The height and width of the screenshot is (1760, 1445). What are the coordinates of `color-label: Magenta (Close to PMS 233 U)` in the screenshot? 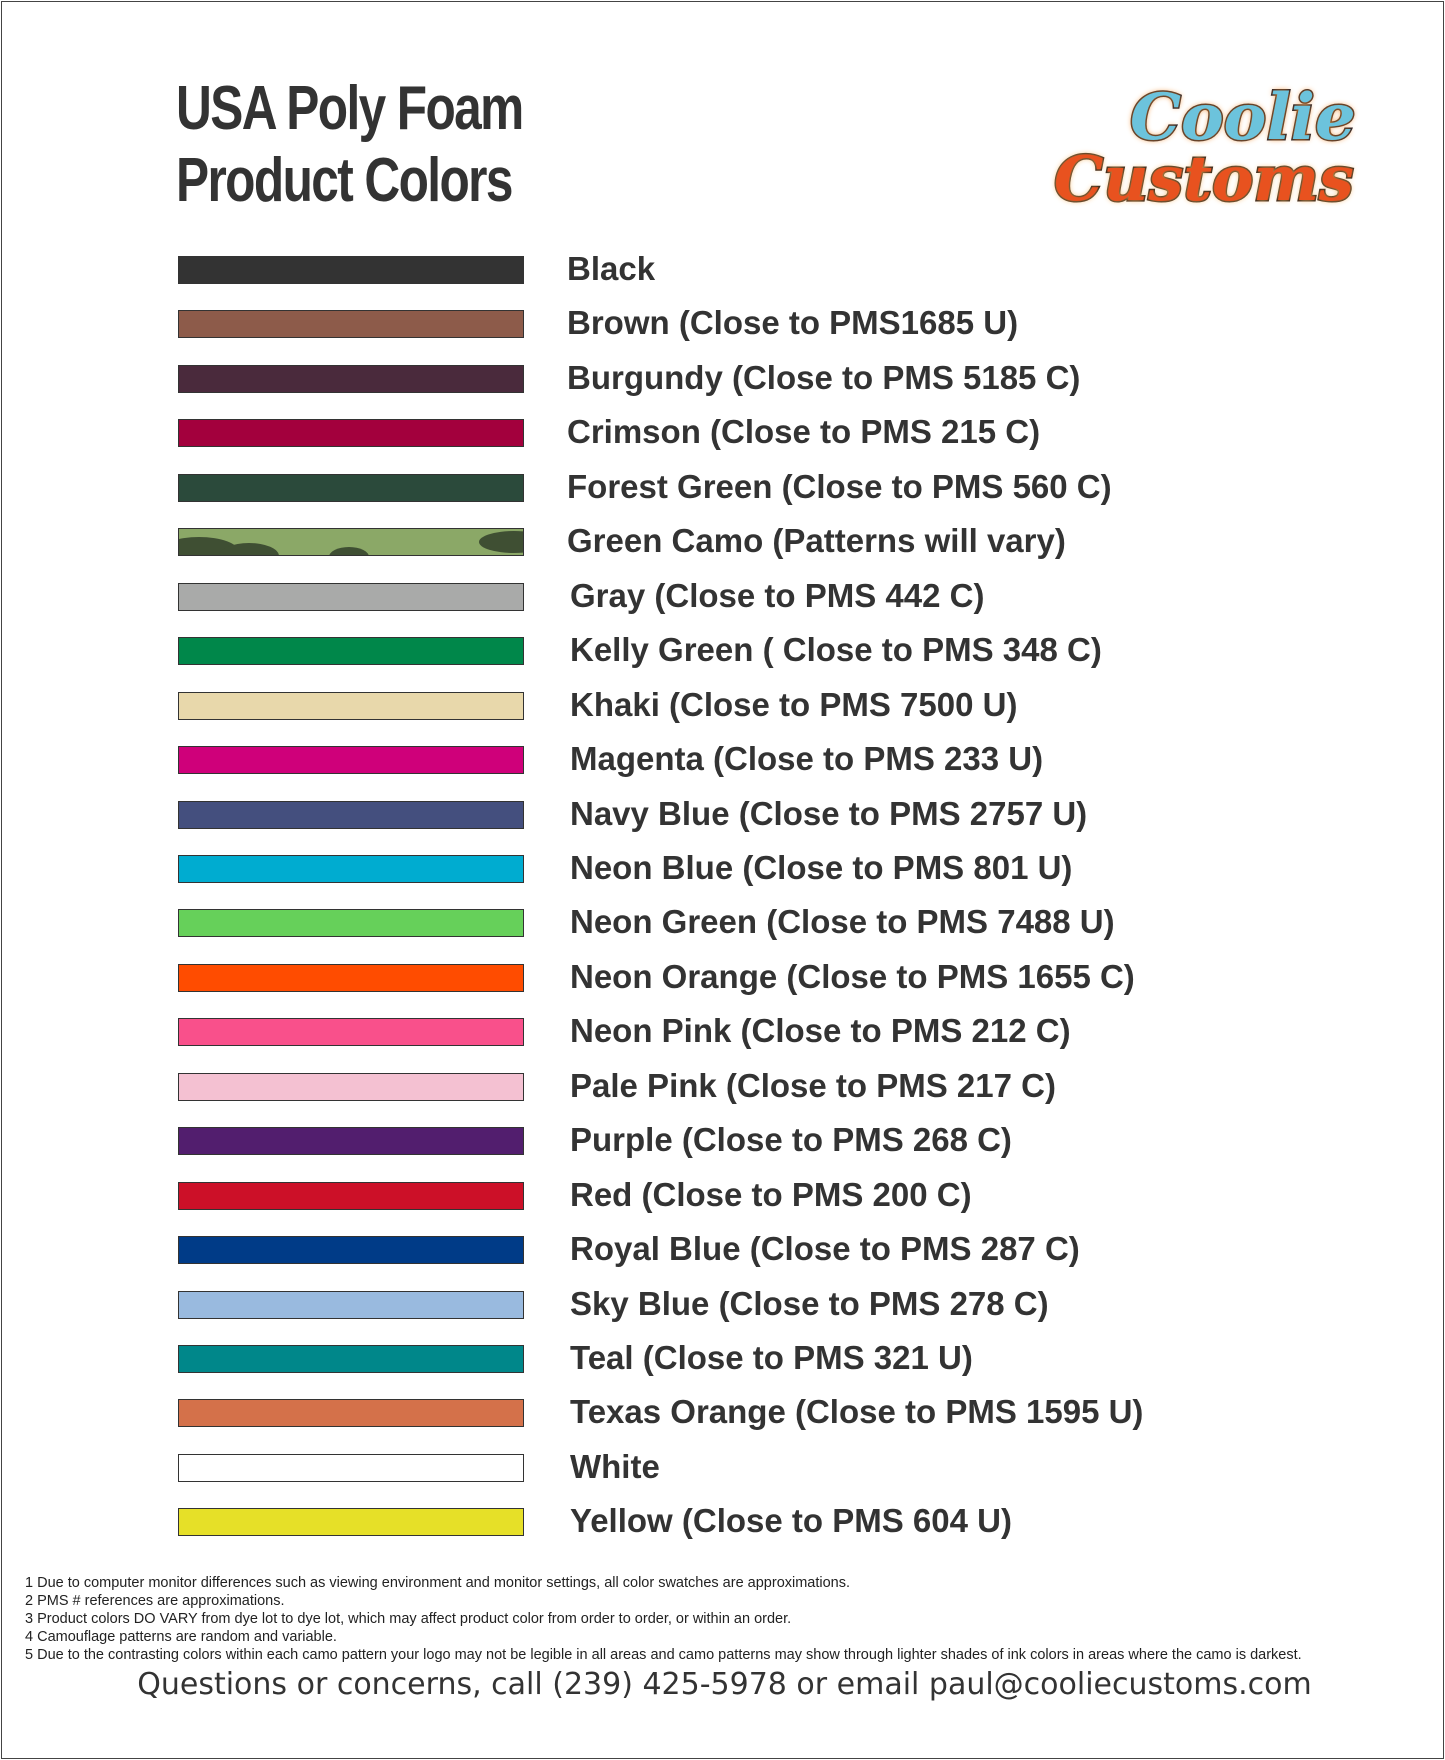 It's located at (807, 759).